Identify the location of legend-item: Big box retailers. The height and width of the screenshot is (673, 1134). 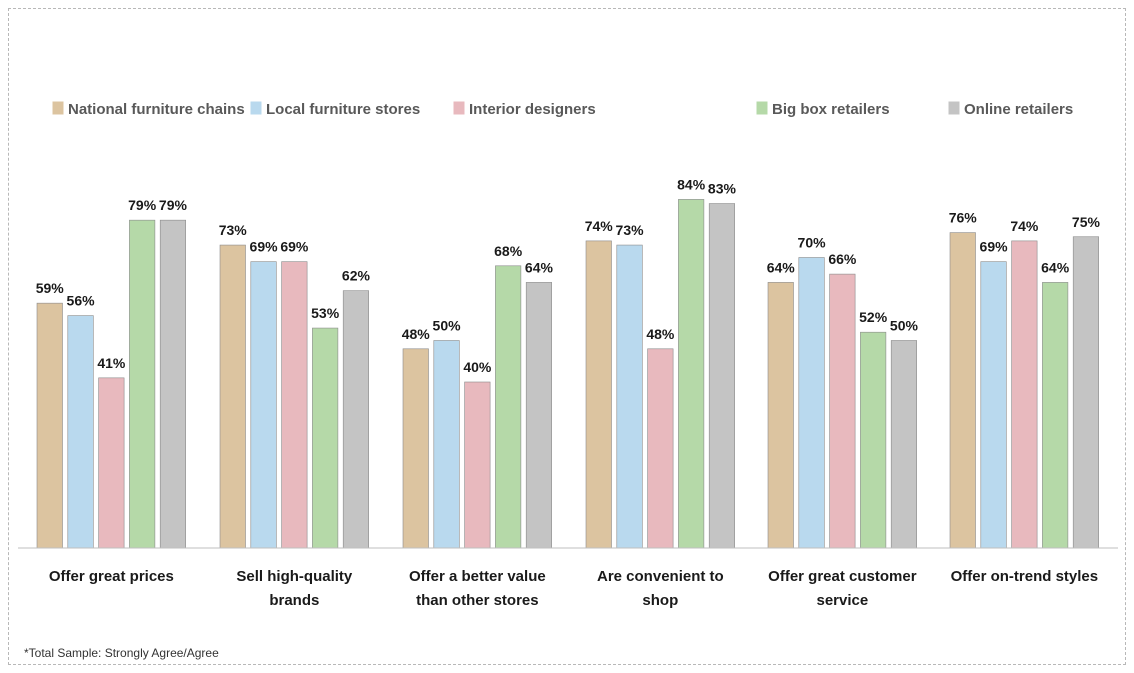
(822, 109).